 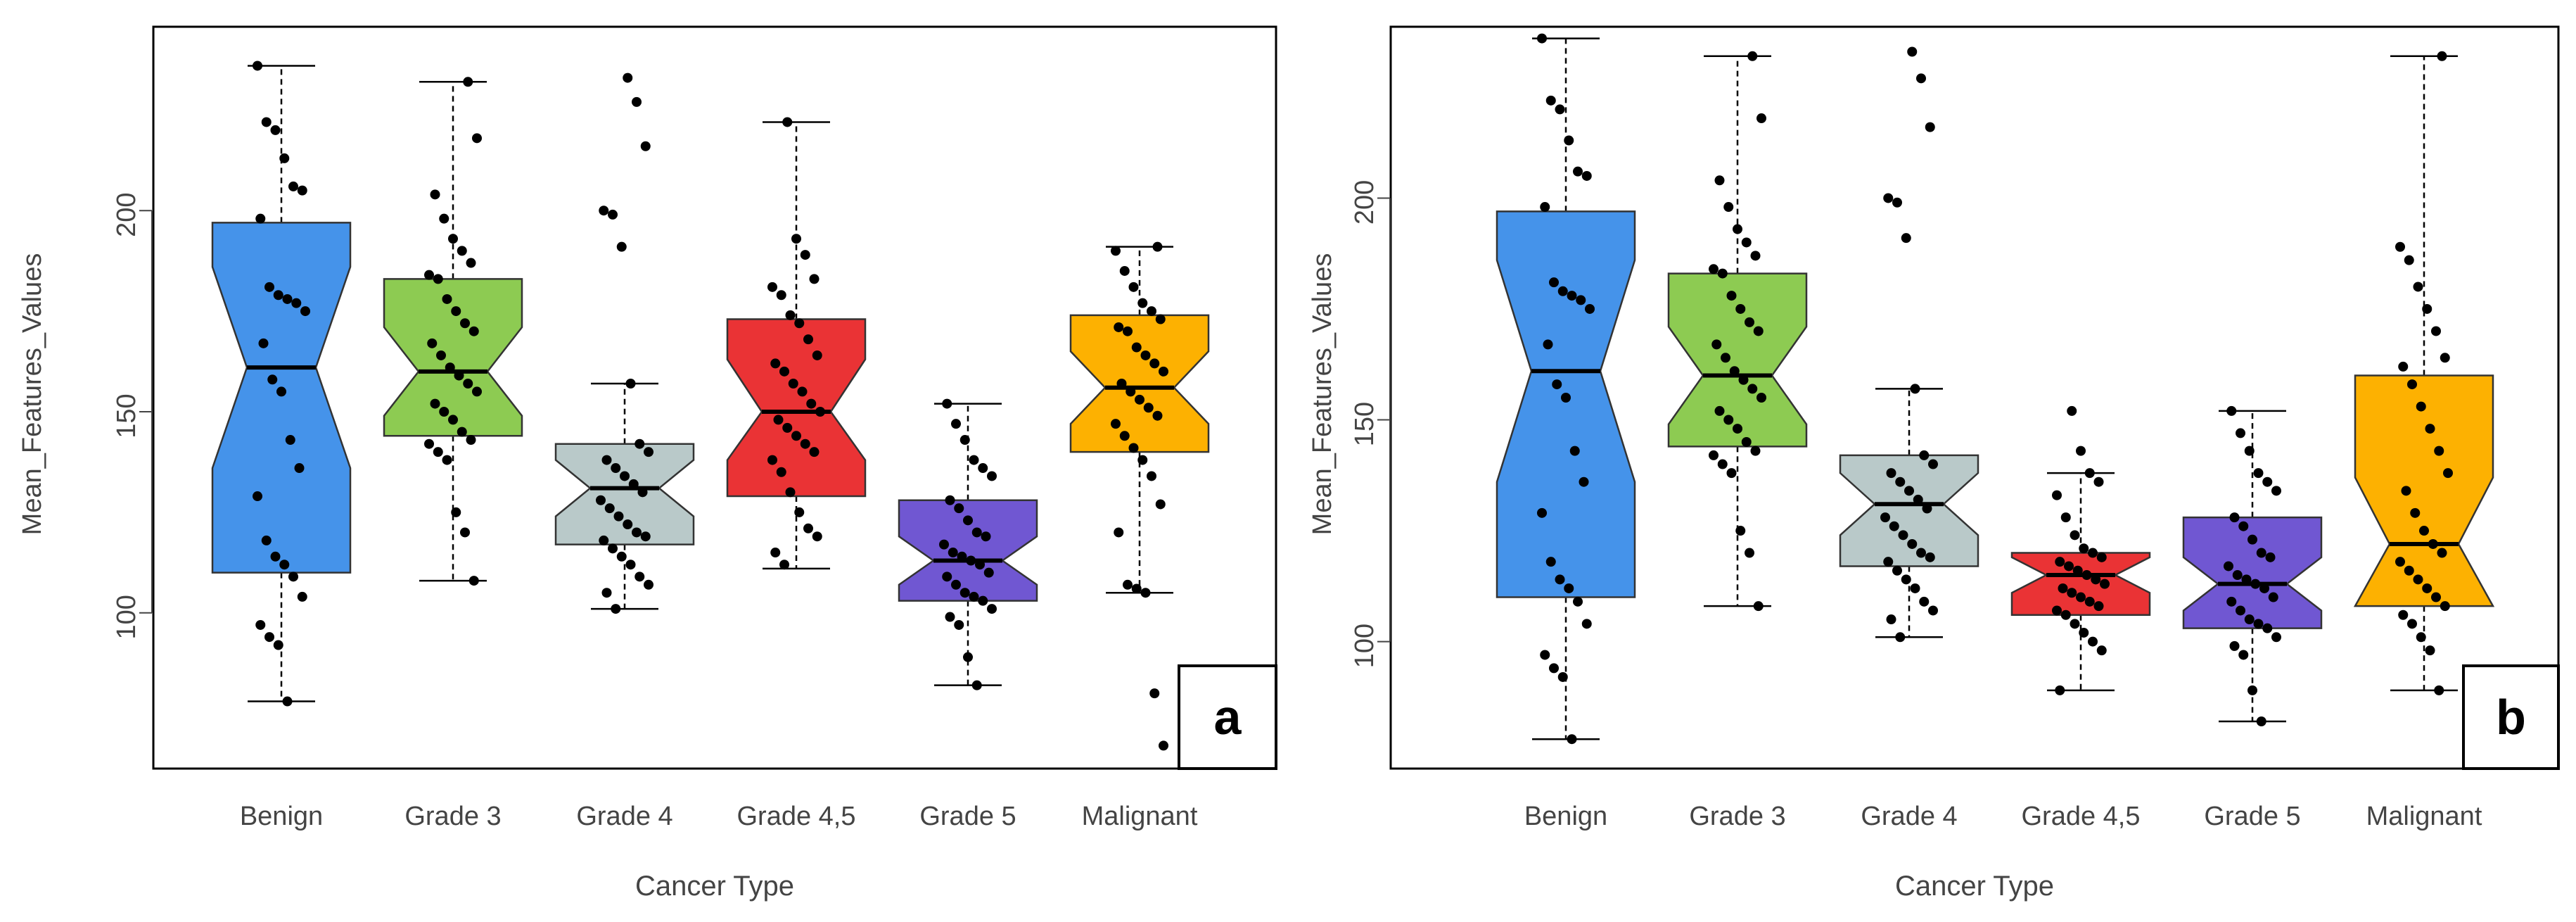 What do you see at coordinates (281, 817) in the screenshot?
I see `x-tick-label-benign: Benign` at bounding box center [281, 817].